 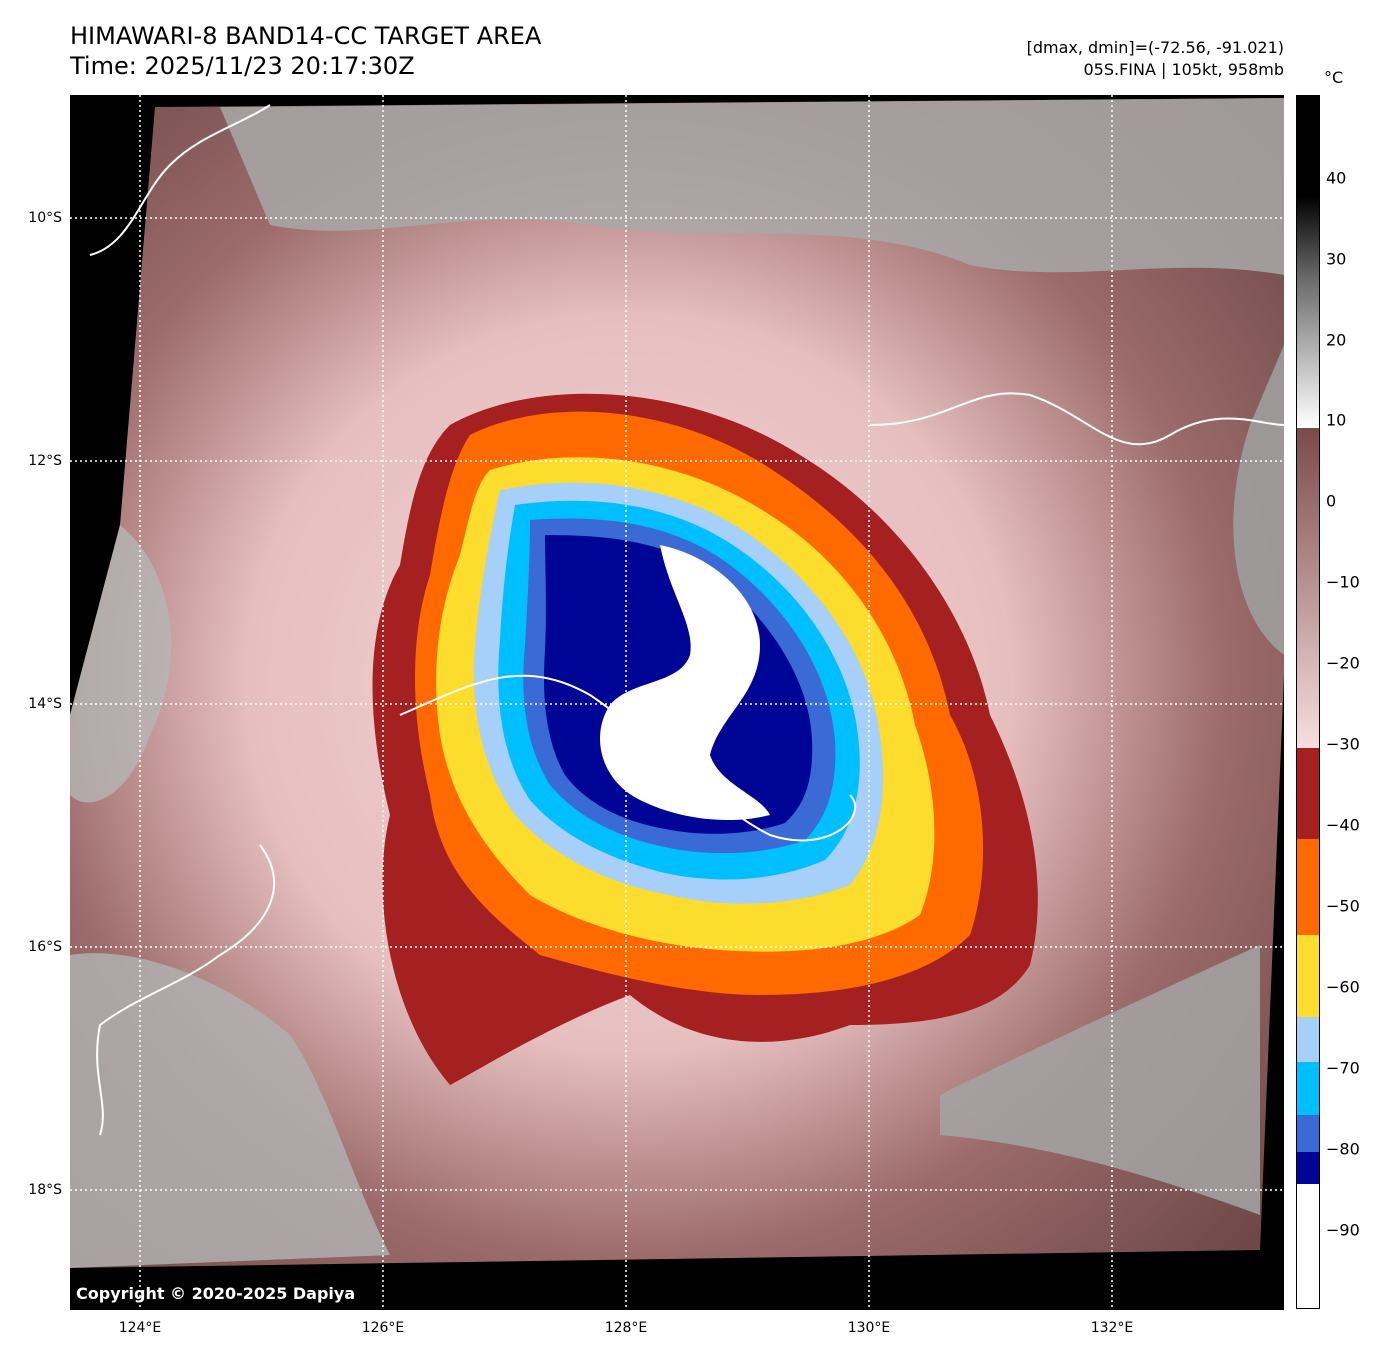 What do you see at coordinates (752, 186) in the screenshot?
I see `gray-region-north` at bounding box center [752, 186].